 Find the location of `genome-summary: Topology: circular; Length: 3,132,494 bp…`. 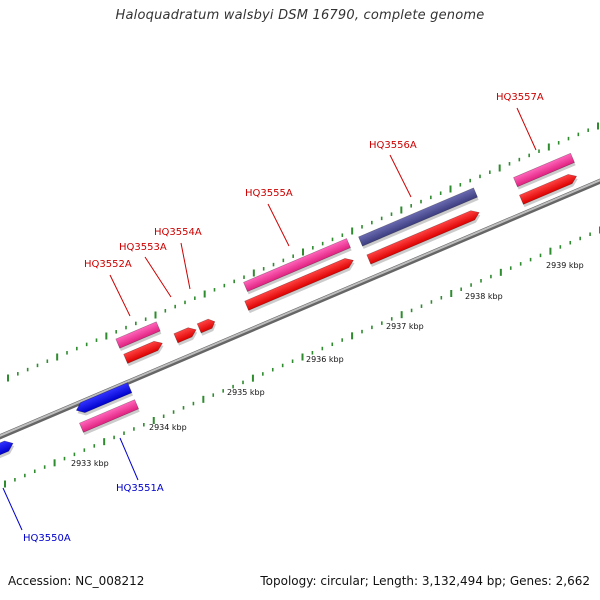

genome-summary: Topology: circular; Length: 3,132,494 bp… is located at coordinates (425, 581).